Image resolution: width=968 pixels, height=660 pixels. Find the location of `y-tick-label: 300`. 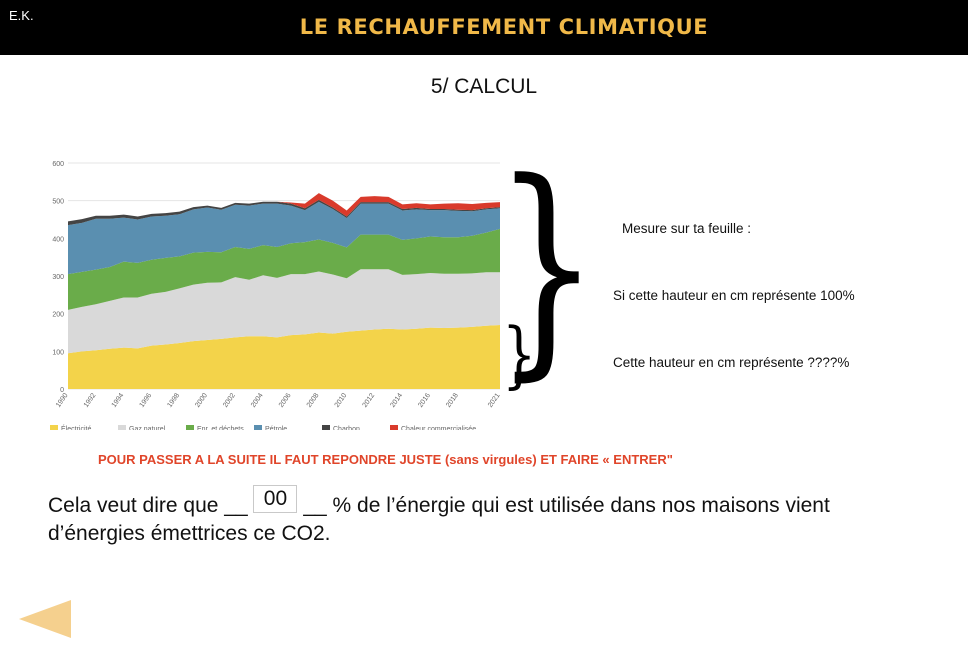

y-tick-label: 300 is located at coordinates (58, 277).